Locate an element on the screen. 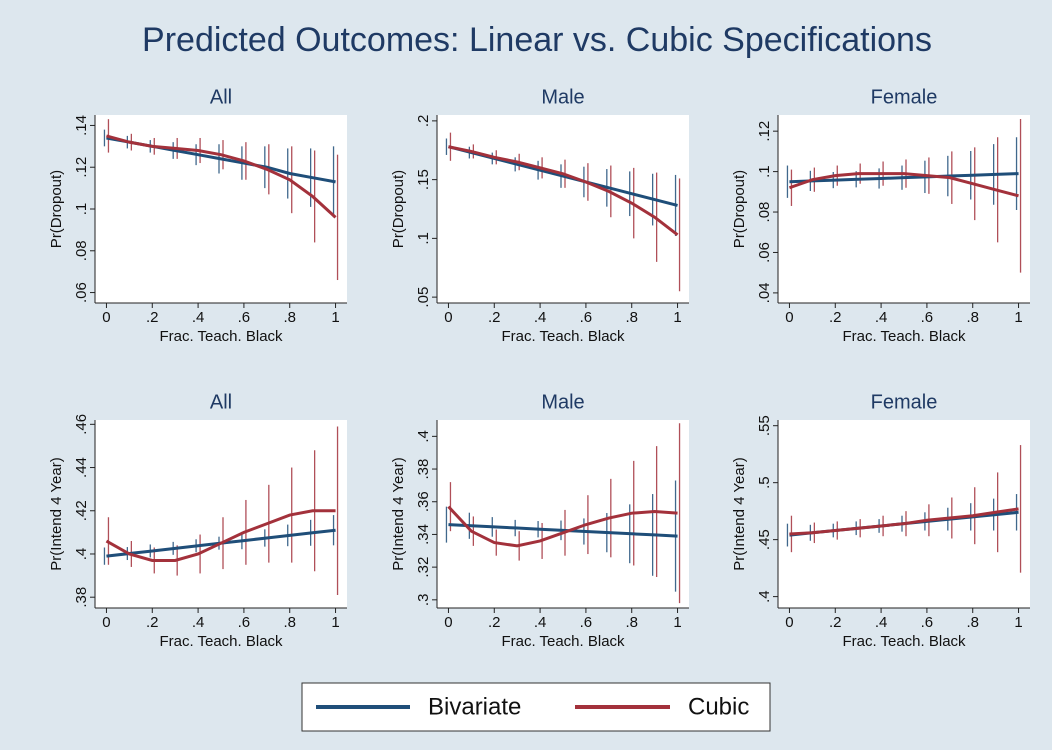 This screenshot has width=1052, height=750. y-tick-label: .34 is located at coordinates (423, 534).